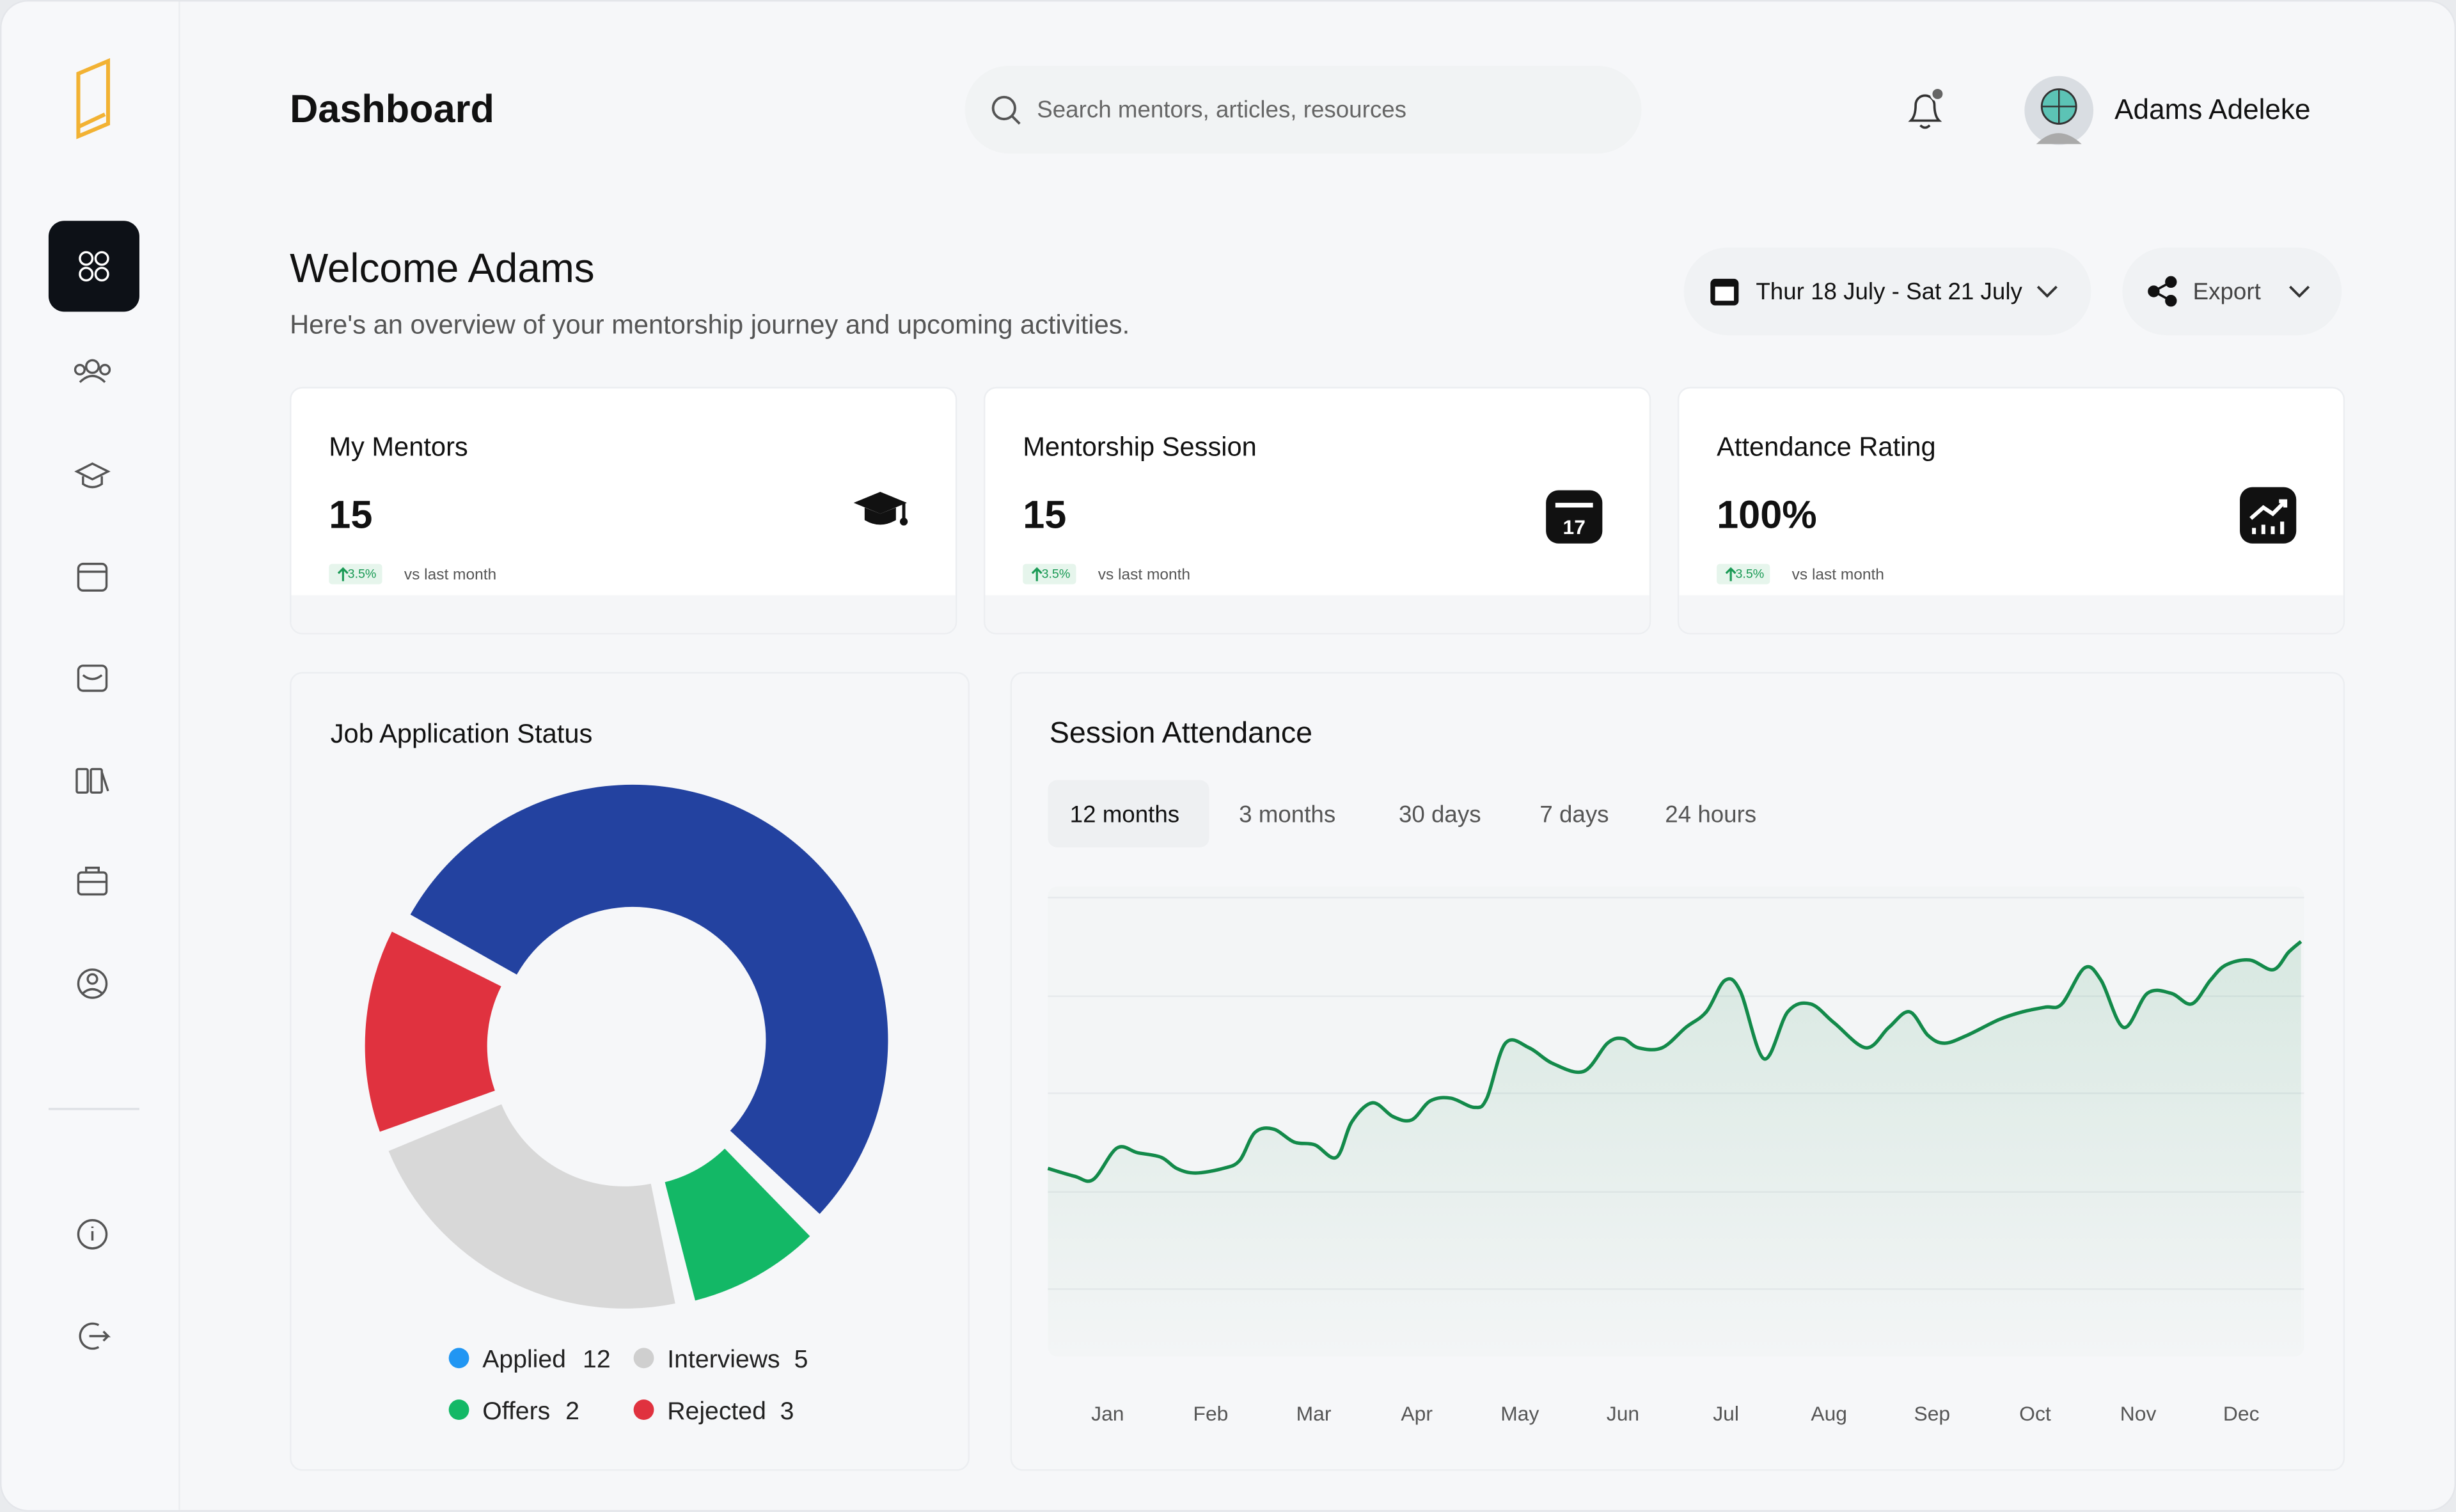  What do you see at coordinates (1710, 815) in the screenshot?
I see `time-tab: 24 hours` at bounding box center [1710, 815].